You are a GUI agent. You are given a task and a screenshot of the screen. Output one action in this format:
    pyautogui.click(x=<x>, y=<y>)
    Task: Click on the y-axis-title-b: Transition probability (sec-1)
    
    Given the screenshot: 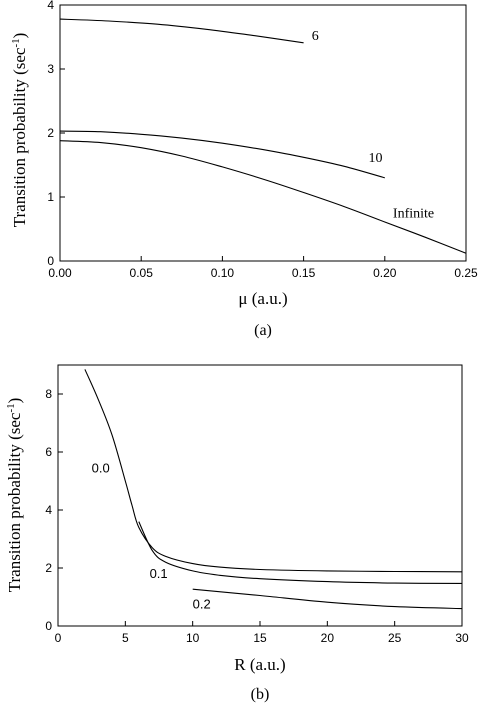 What is the action you would take?
    pyautogui.click(x=14, y=495)
    